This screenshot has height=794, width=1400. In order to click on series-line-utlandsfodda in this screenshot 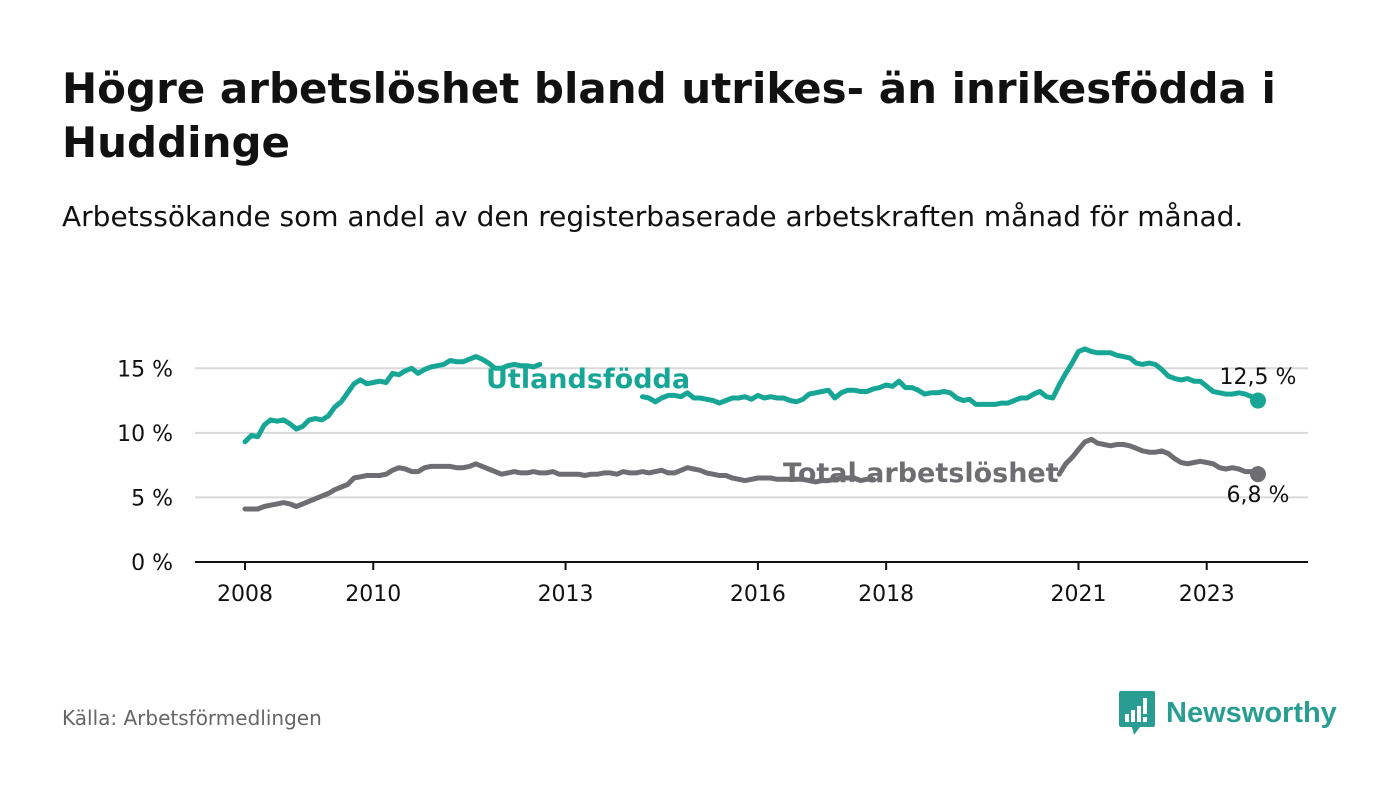, I will do `click(751, 395)`.